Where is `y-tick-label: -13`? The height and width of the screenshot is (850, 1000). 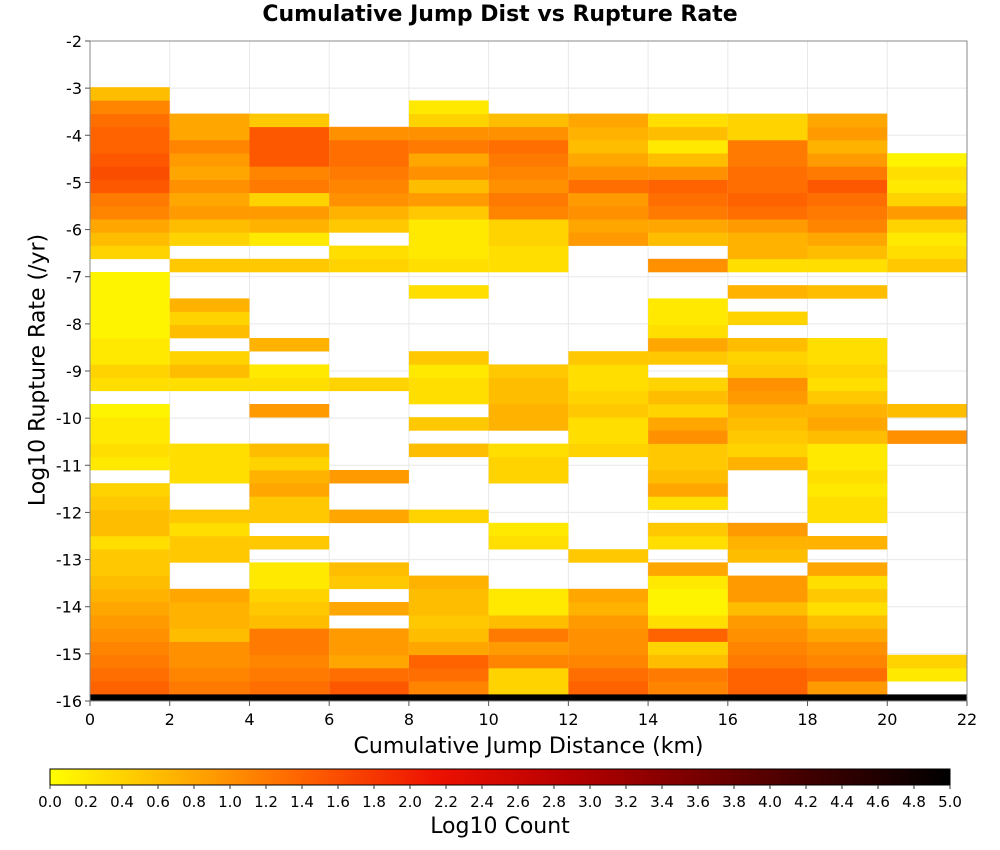
y-tick-label: -13 is located at coordinates (69, 560).